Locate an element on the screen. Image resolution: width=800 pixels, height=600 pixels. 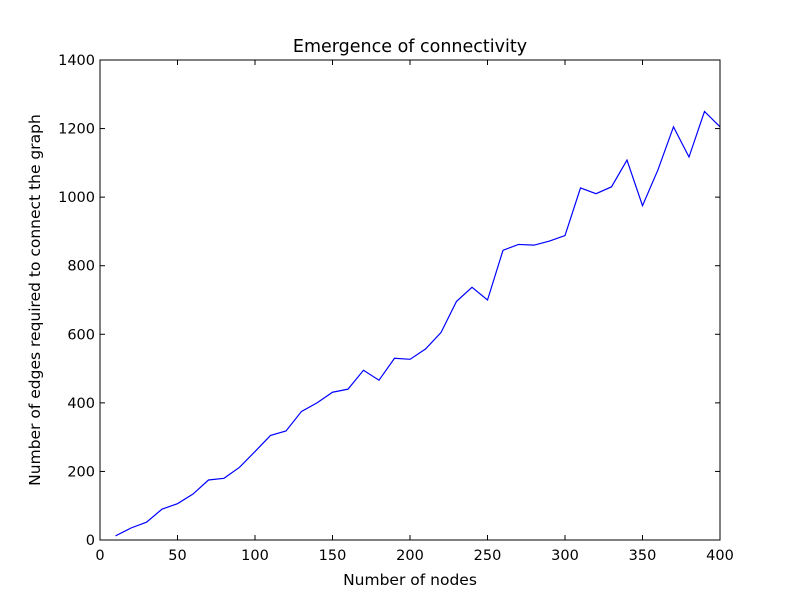
x-tick-label: 100 is located at coordinates (255, 556).